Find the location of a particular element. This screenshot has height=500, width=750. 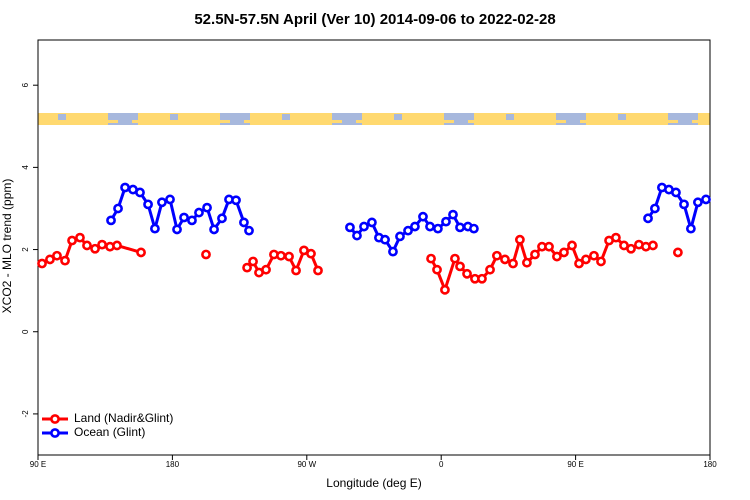

x-tick-label: 90 W is located at coordinates (306, 464).